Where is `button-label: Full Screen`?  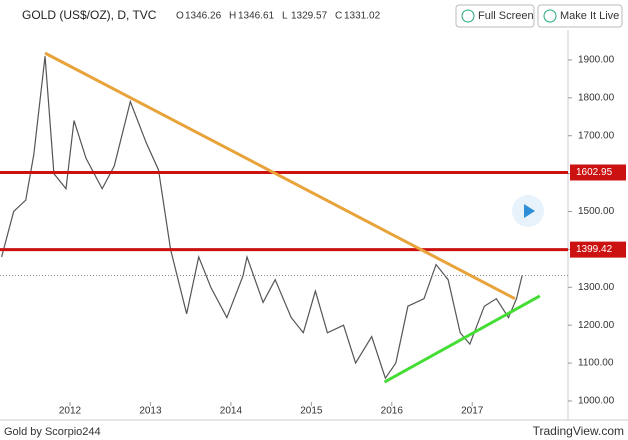
button-label: Full Screen is located at coordinates (506, 16).